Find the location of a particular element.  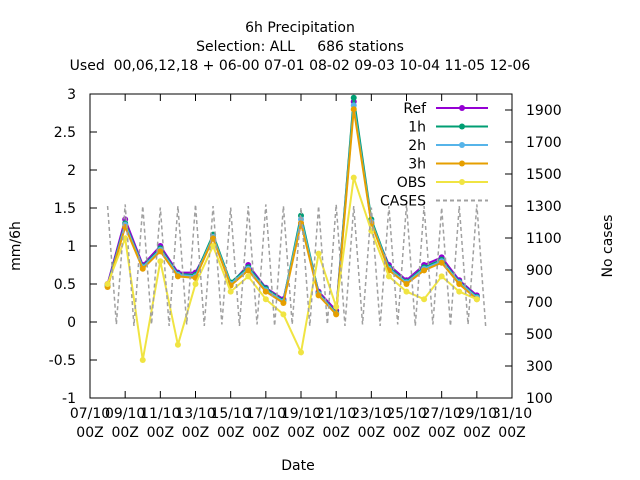

x-tick-label: 29/10 00Z is located at coordinates (477, 423).